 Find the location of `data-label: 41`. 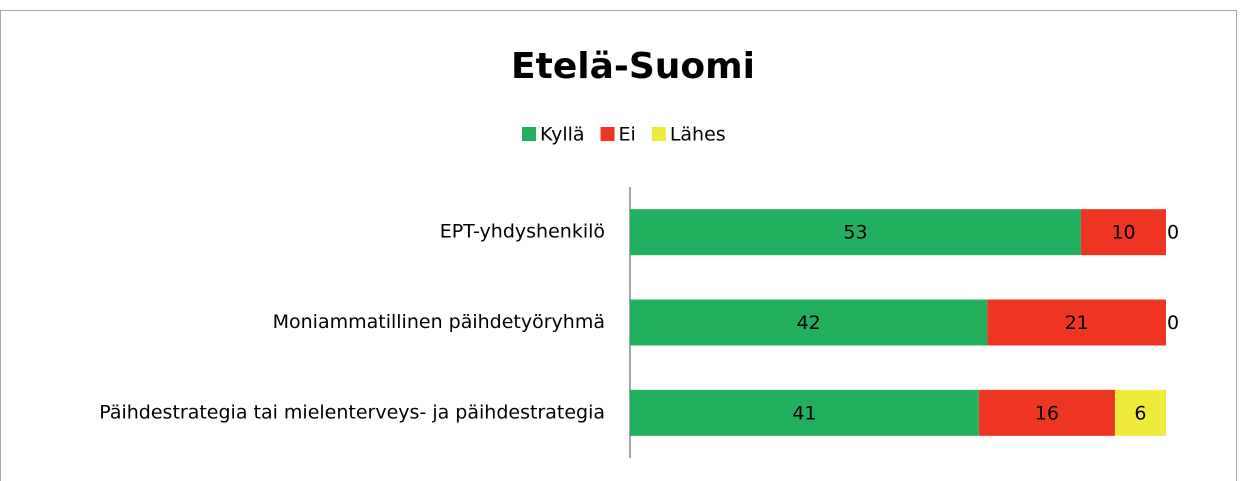

data-label: 41 is located at coordinates (804, 413).